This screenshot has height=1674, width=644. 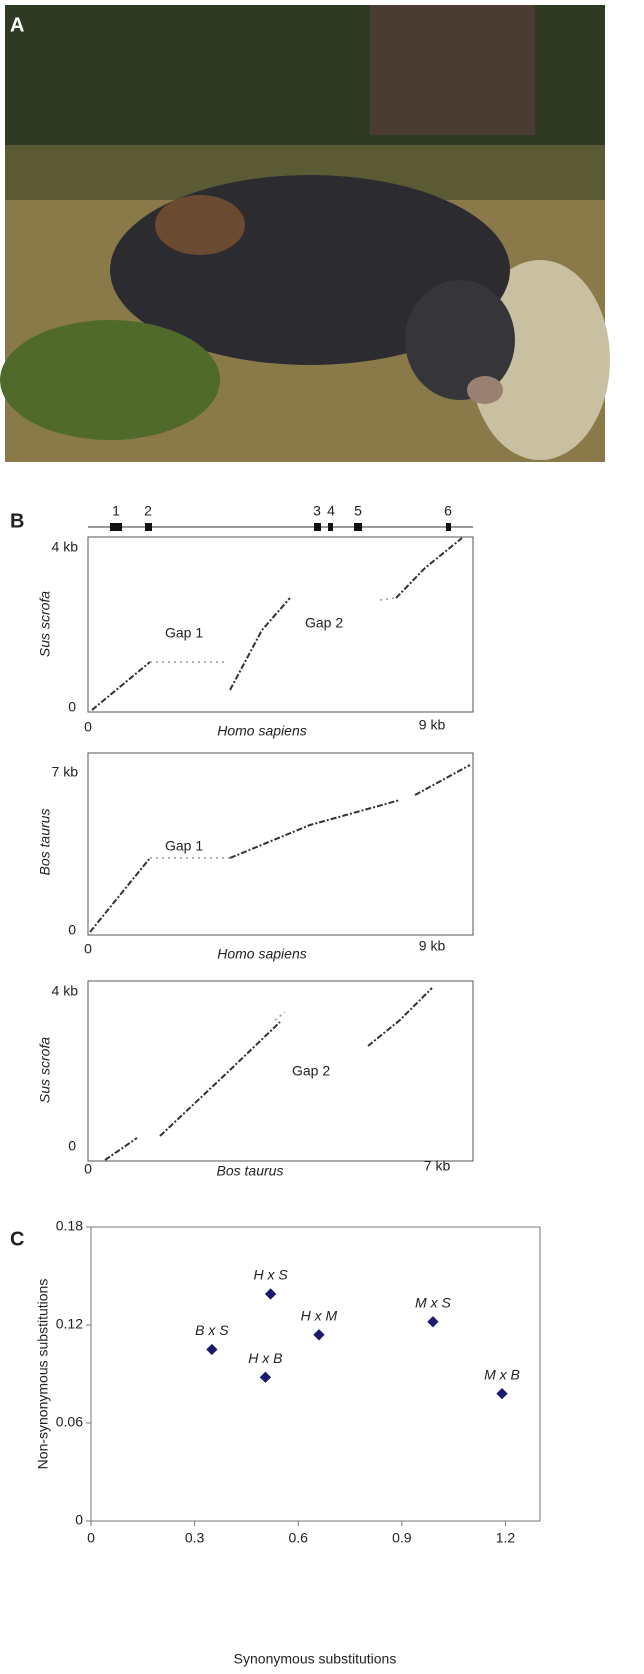 I want to click on plot-frame, so click(x=315, y=1374).